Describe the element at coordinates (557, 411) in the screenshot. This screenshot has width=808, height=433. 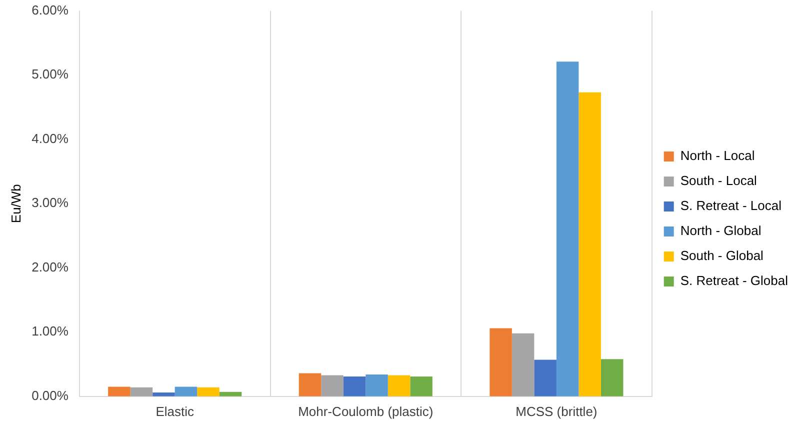
I see `x-tick-label: MCSS (brittle)` at that location.